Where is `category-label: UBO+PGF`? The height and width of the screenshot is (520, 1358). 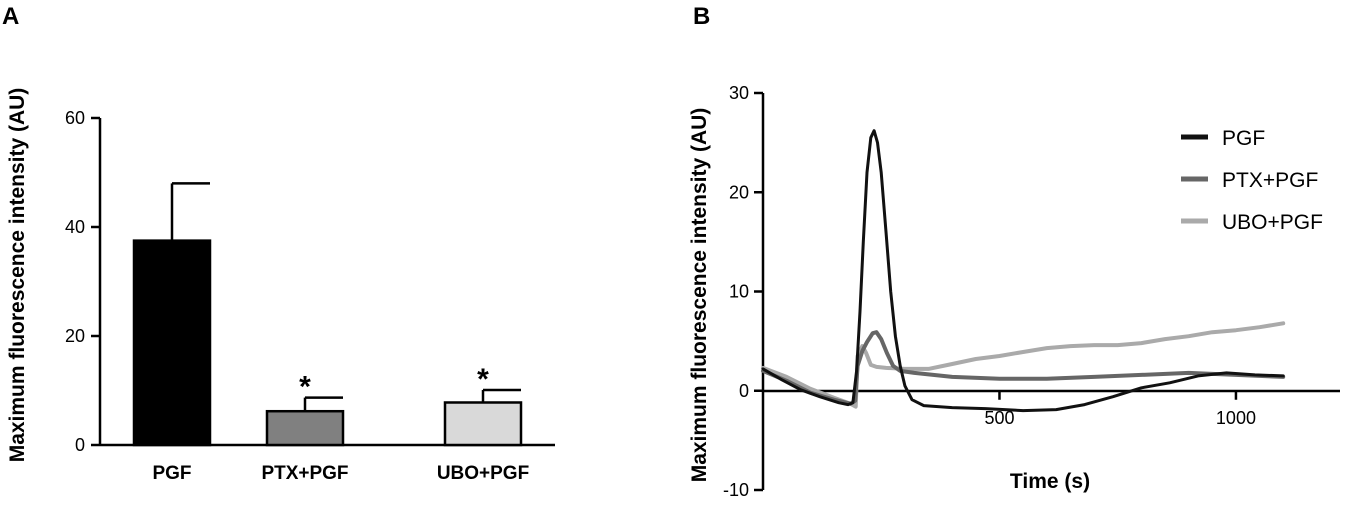 category-label: UBO+PGF is located at coordinates (483, 473).